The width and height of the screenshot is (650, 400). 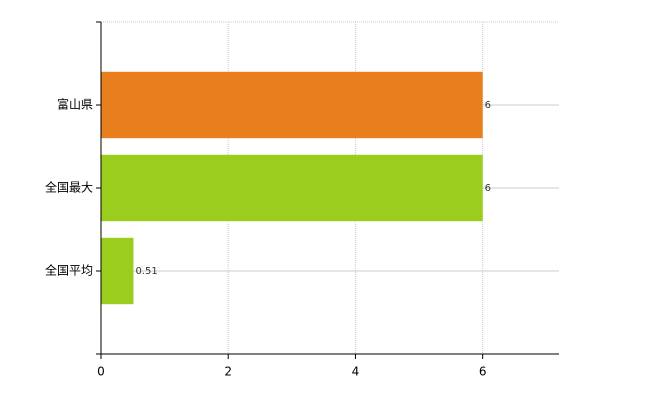 I want to click on x-tick-label: 0, so click(x=101, y=372).